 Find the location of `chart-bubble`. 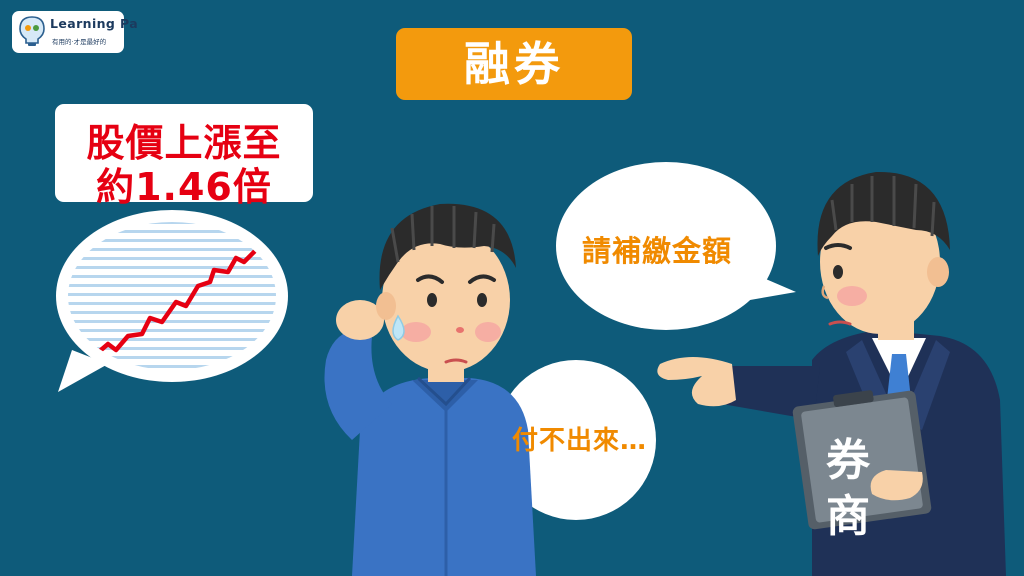

chart-bubble is located at coordinates (172, 301).